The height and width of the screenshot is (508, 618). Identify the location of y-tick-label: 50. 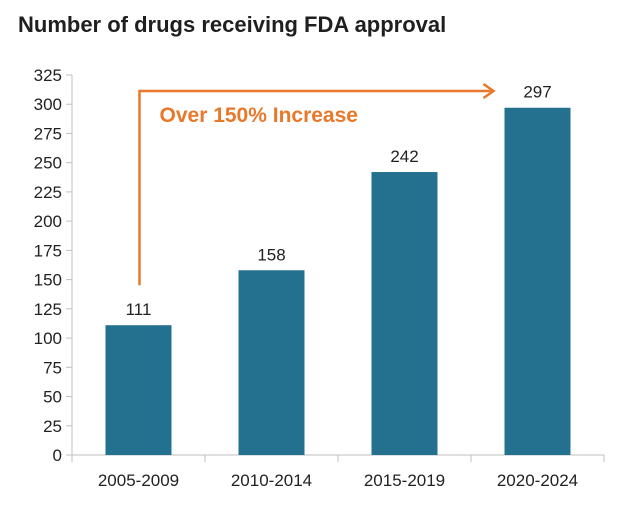
(52, 397).